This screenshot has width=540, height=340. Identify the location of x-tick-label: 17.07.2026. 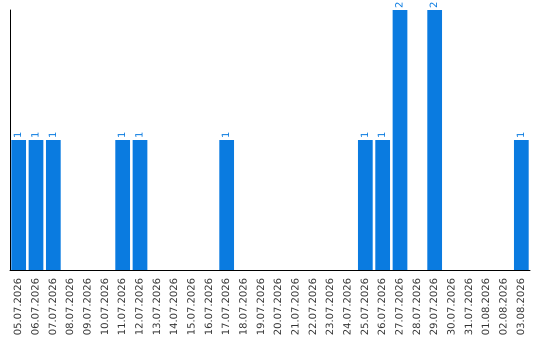
(226, 307).